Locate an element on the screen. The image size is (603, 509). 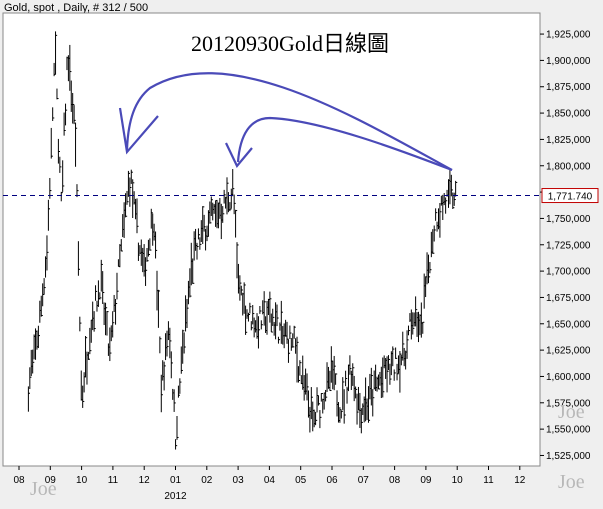
y-tick-label: 1,600,000 is located at coordinates (568, 377).